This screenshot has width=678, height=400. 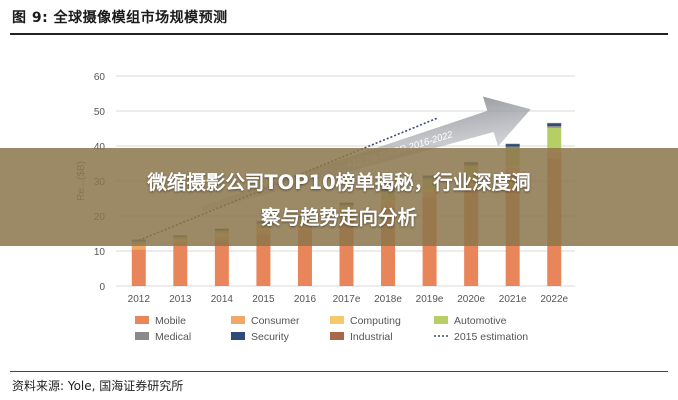 What do you see at coordinates (100, 252) in the screenshot?
I see `y-tick-label: 10` at bounding box center [100, 252].